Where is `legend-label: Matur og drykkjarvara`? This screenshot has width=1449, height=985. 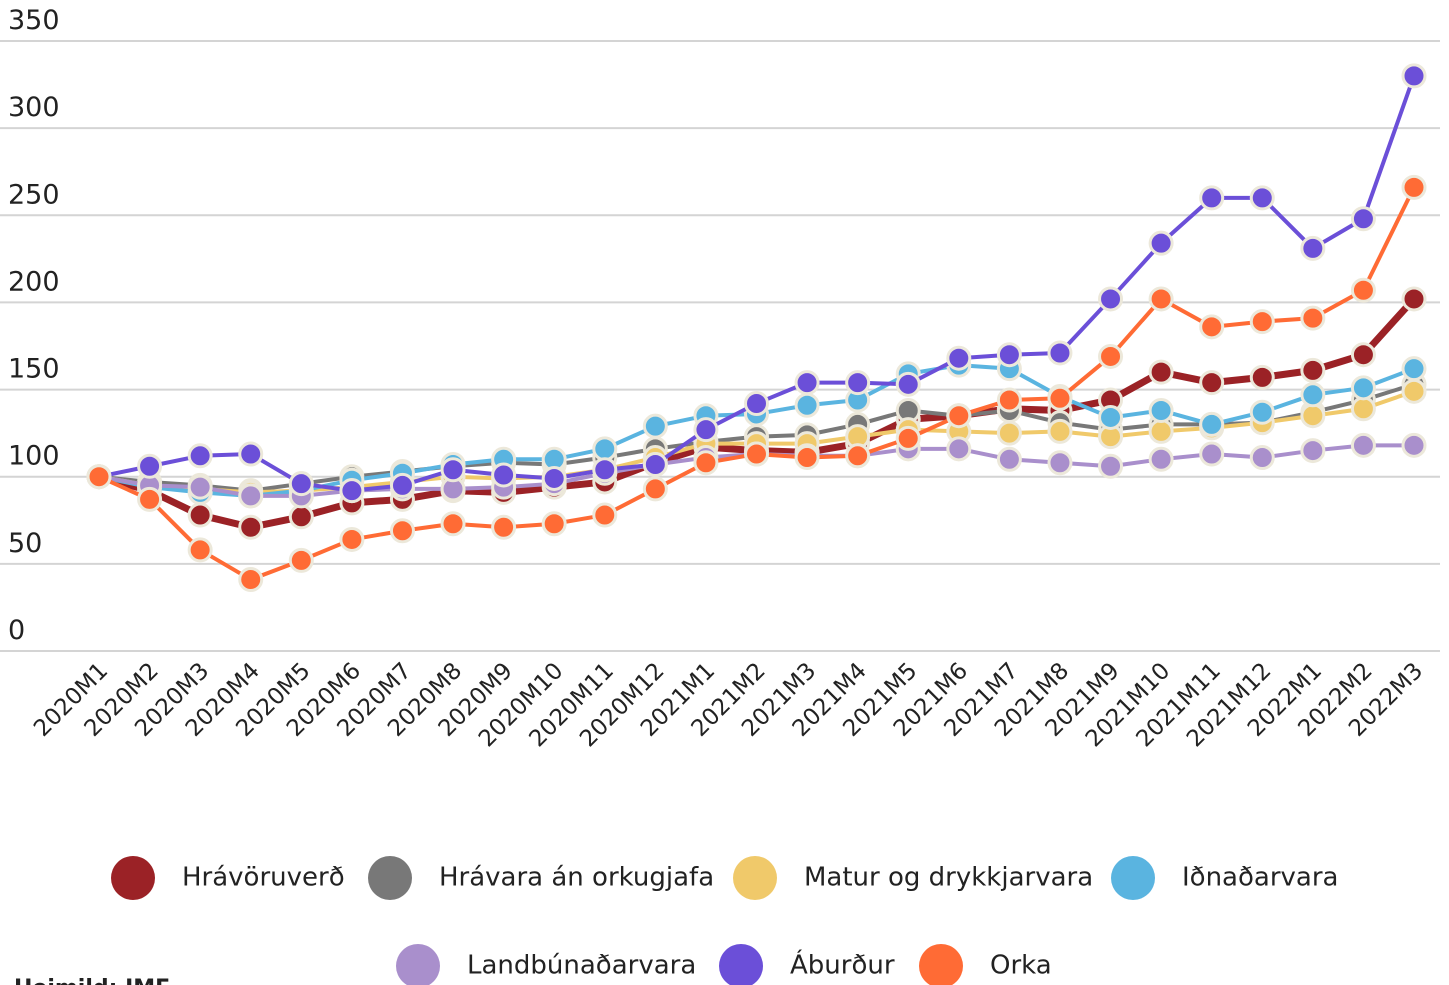 legend-label: Matur og drykkjarvara is located at coordinates (948, 878).